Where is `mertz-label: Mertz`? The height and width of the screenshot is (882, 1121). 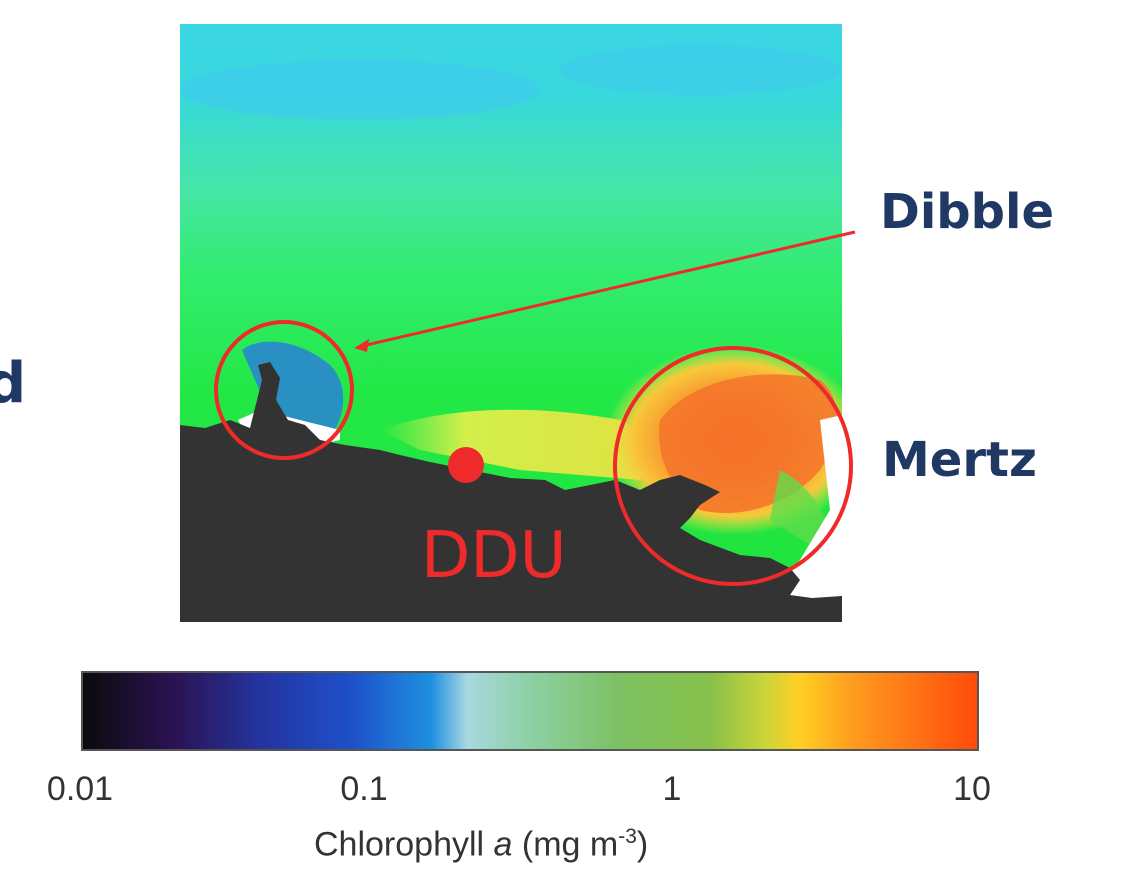 mertz-label: Mertz is located at coordinates (959, 460).